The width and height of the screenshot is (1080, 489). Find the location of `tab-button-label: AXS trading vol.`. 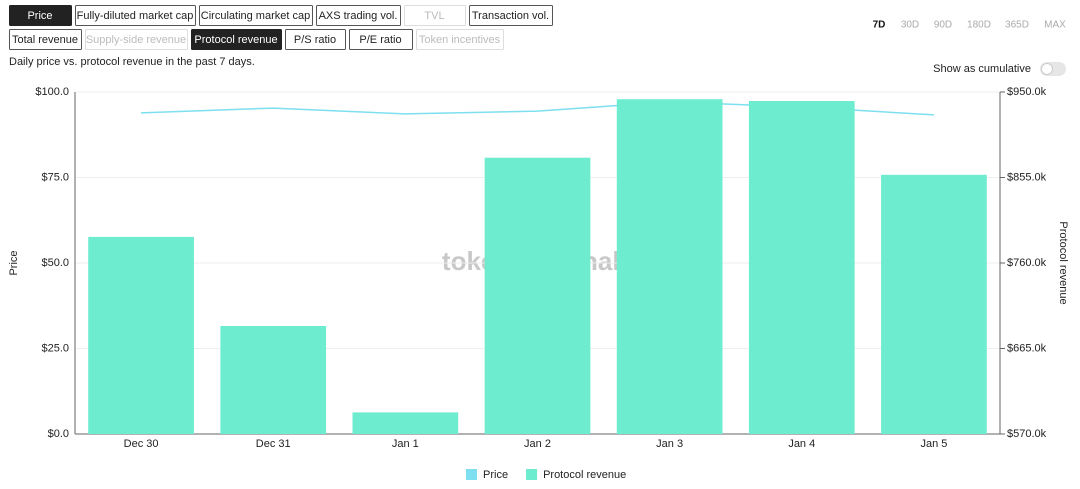

tab-button-label: AXS trading vol. is located at coordinates (358, 16).